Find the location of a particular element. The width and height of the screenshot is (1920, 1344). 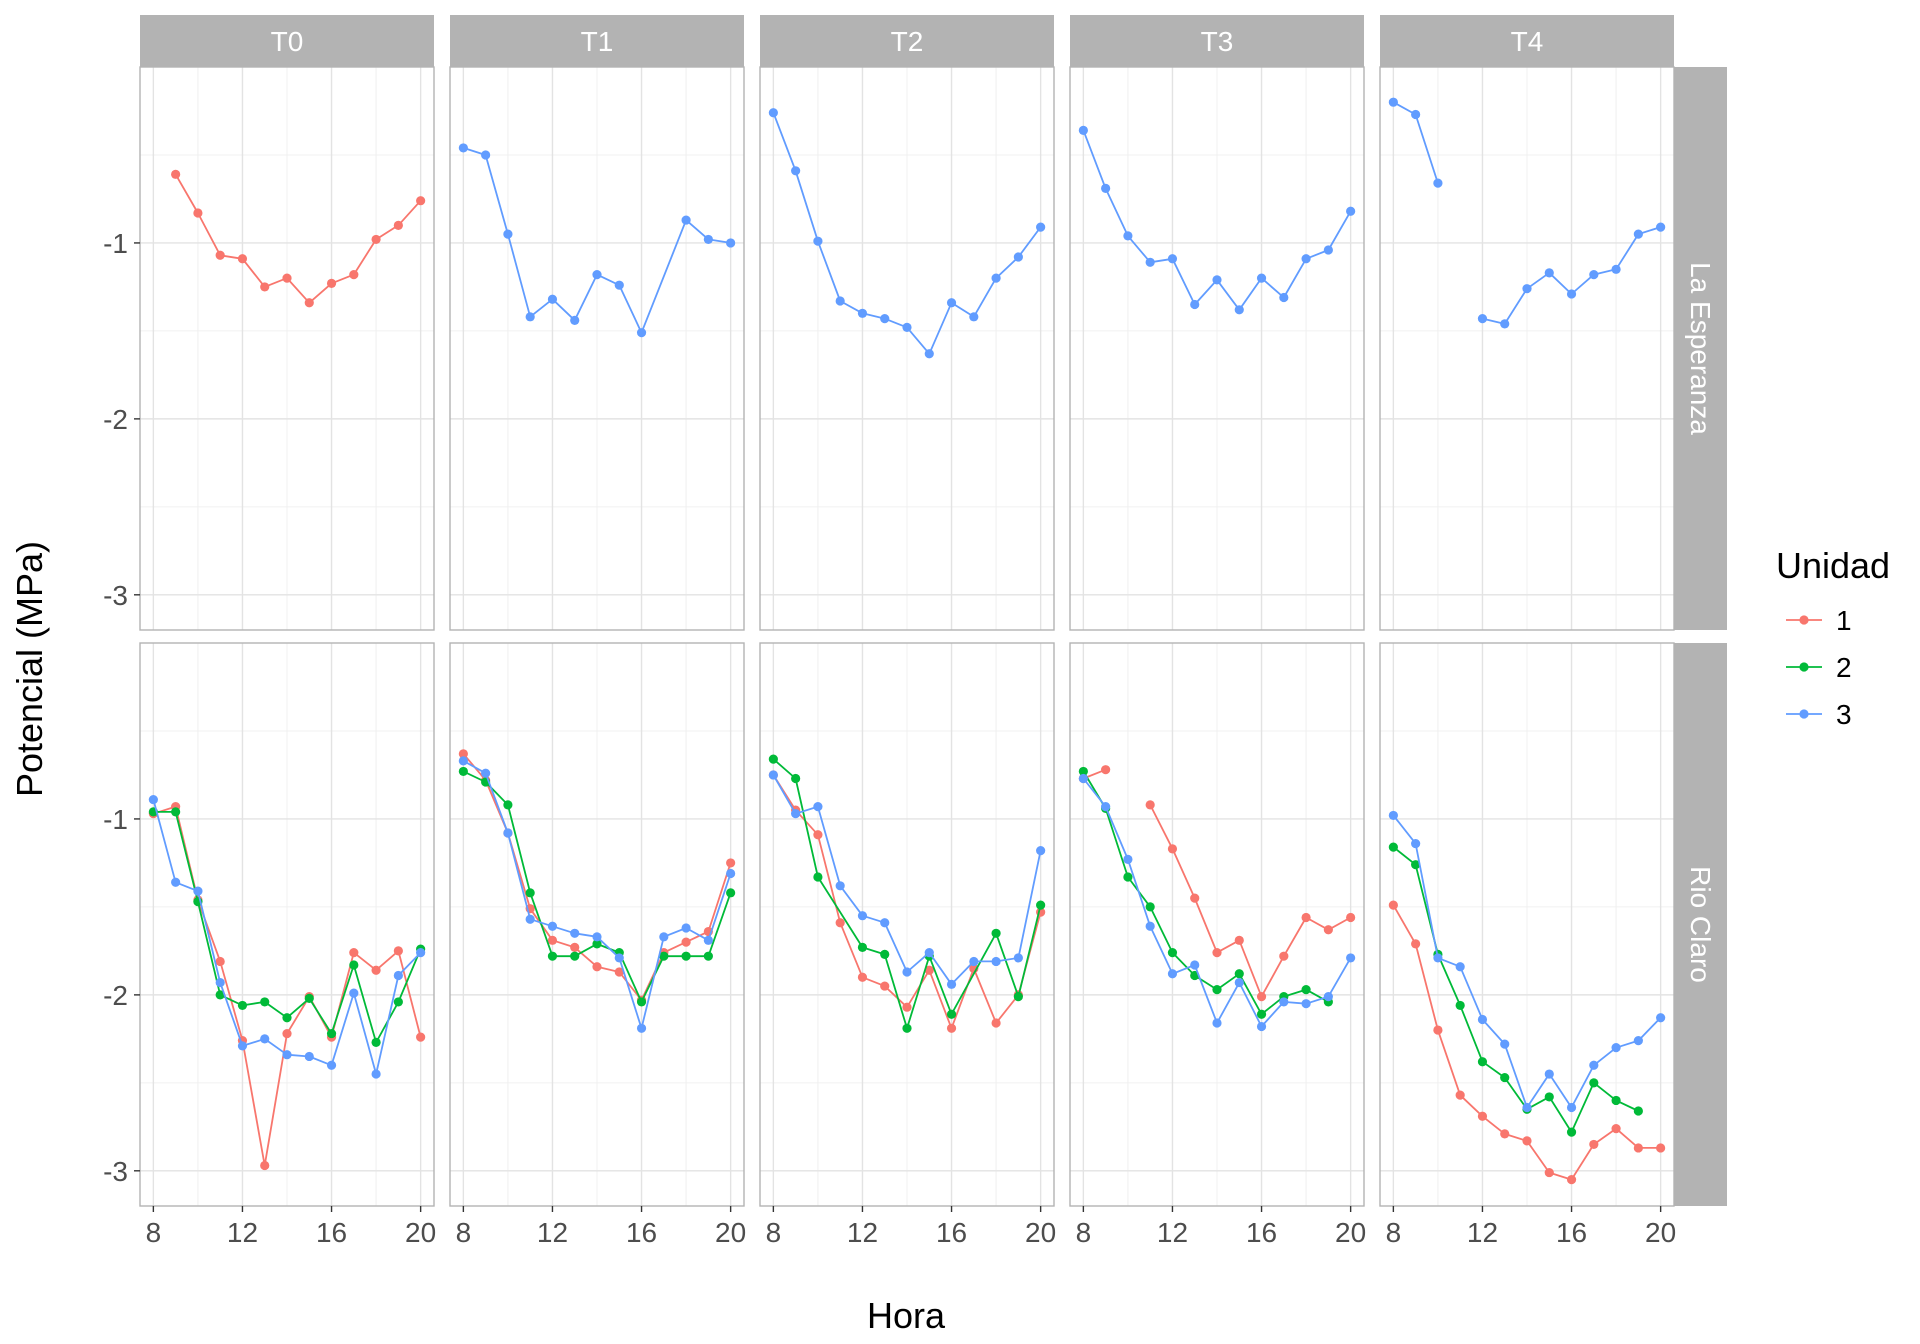

series-group-T1-rio-claro is located at coordinates (597, 891).